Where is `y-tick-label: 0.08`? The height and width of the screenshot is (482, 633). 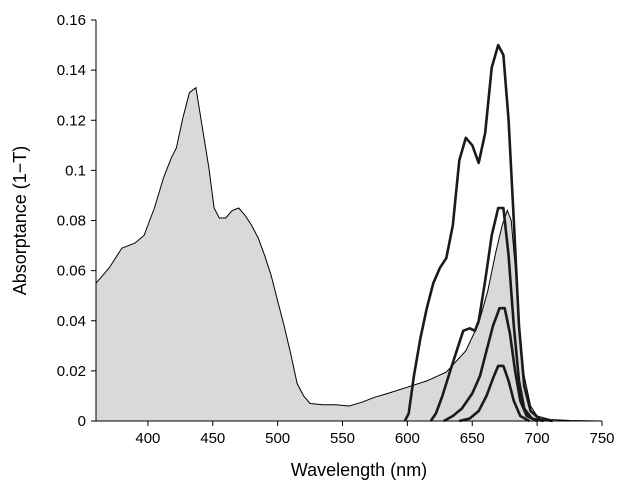 y-tick-label: 0.08 is located at coordinates (71, 221).